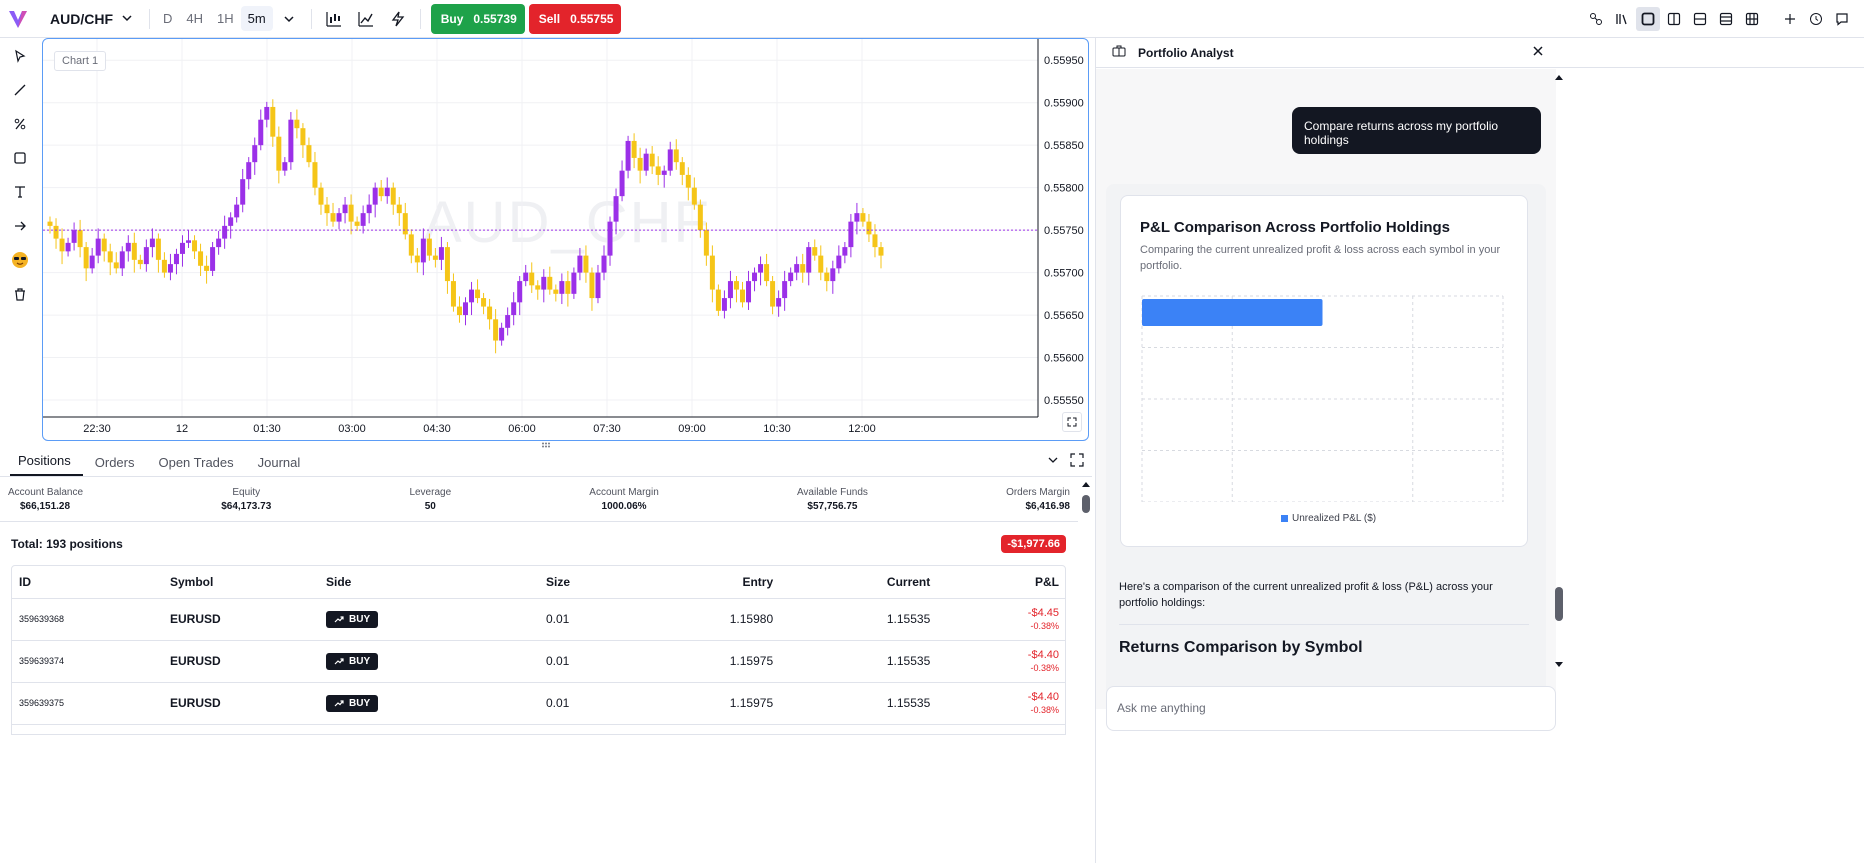 Image resolution: width=1864 pixels, height=863 pixels. Describe the element at coordinates (18, 19) in the screenshot. I see `app-logo` at that location.